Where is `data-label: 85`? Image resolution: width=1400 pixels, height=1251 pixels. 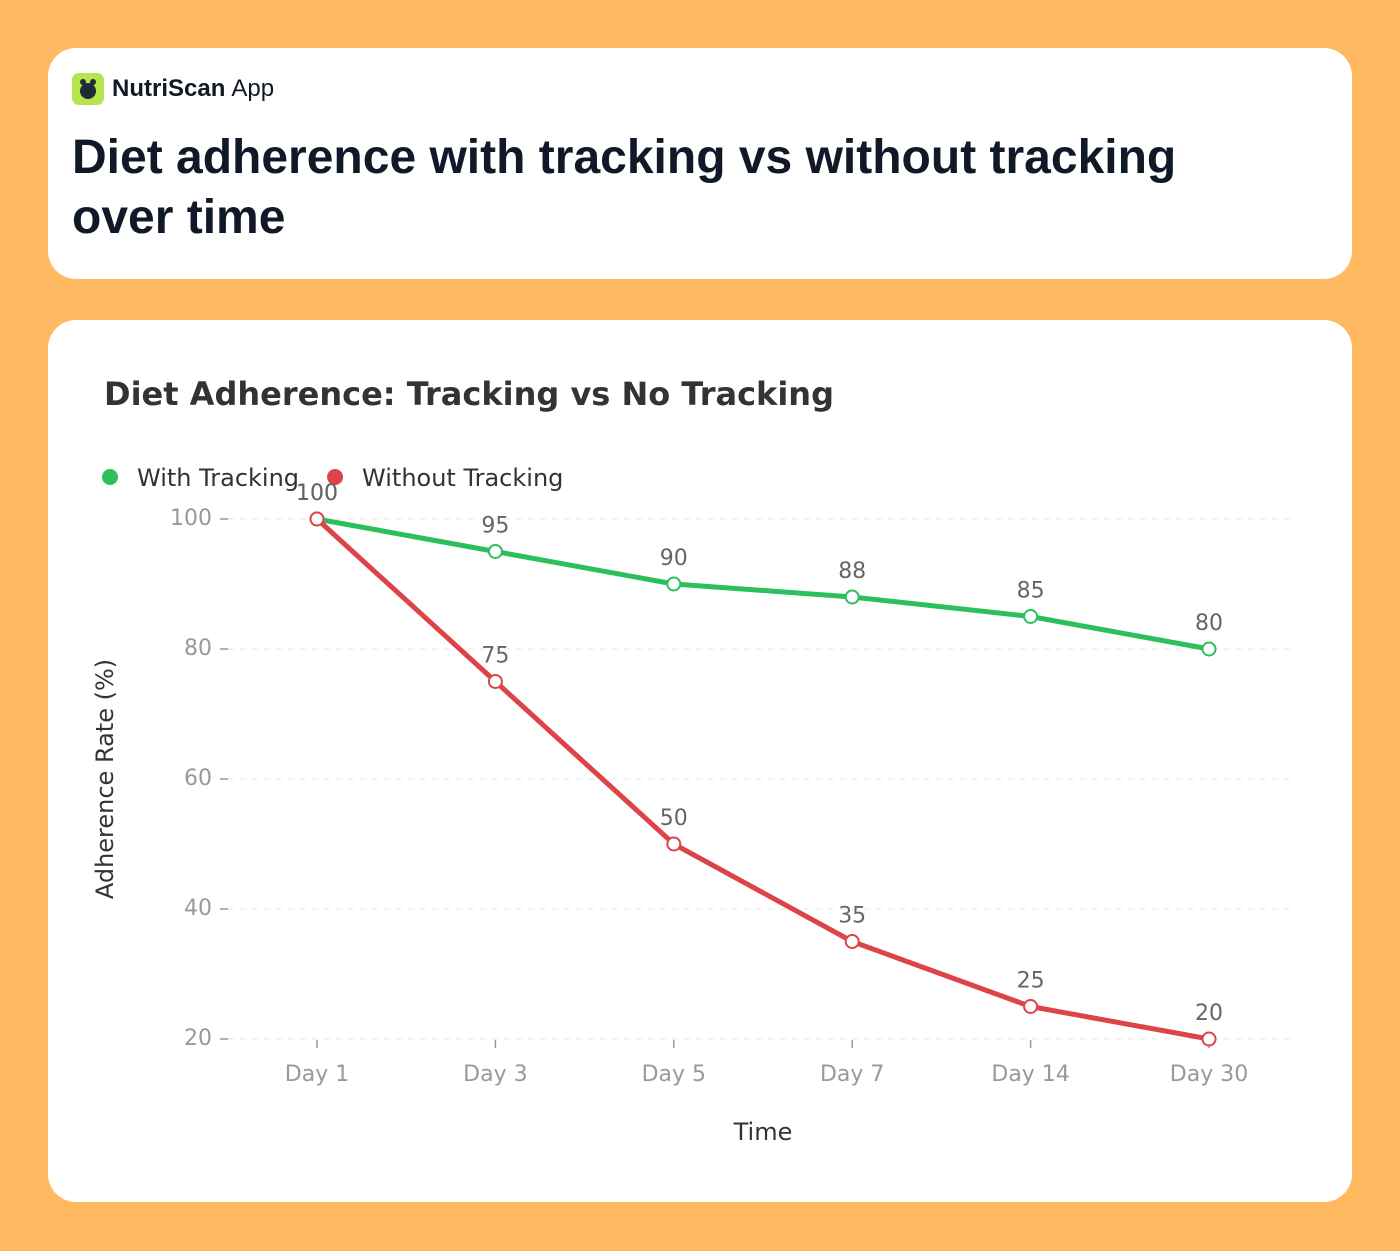
data-label: 85 is located at coordinates (1031, 591).